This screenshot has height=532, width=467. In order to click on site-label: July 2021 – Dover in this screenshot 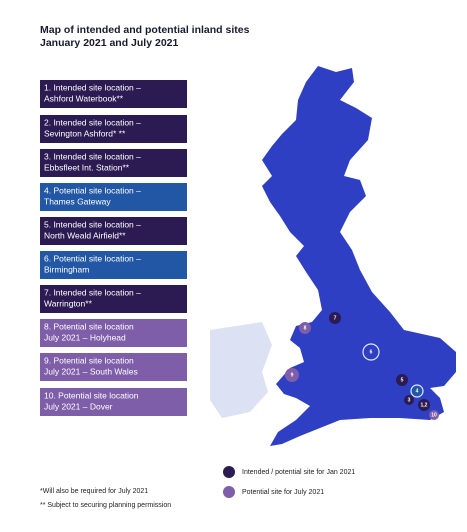, I will do `click(78, 406)`.